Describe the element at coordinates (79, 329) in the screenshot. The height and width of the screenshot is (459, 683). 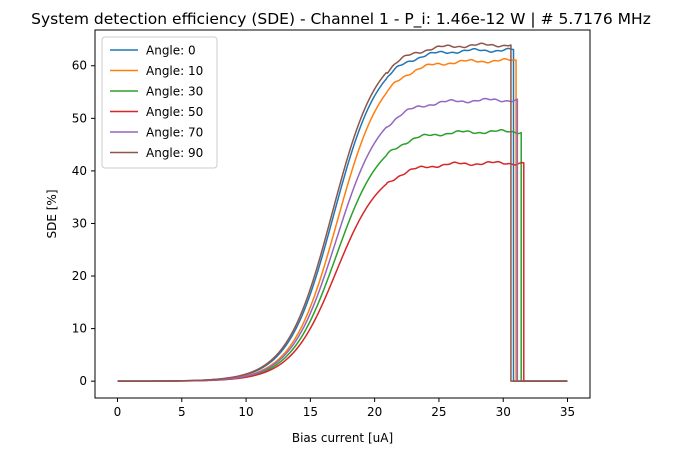
I see `y-tick-label: 10` at that location.